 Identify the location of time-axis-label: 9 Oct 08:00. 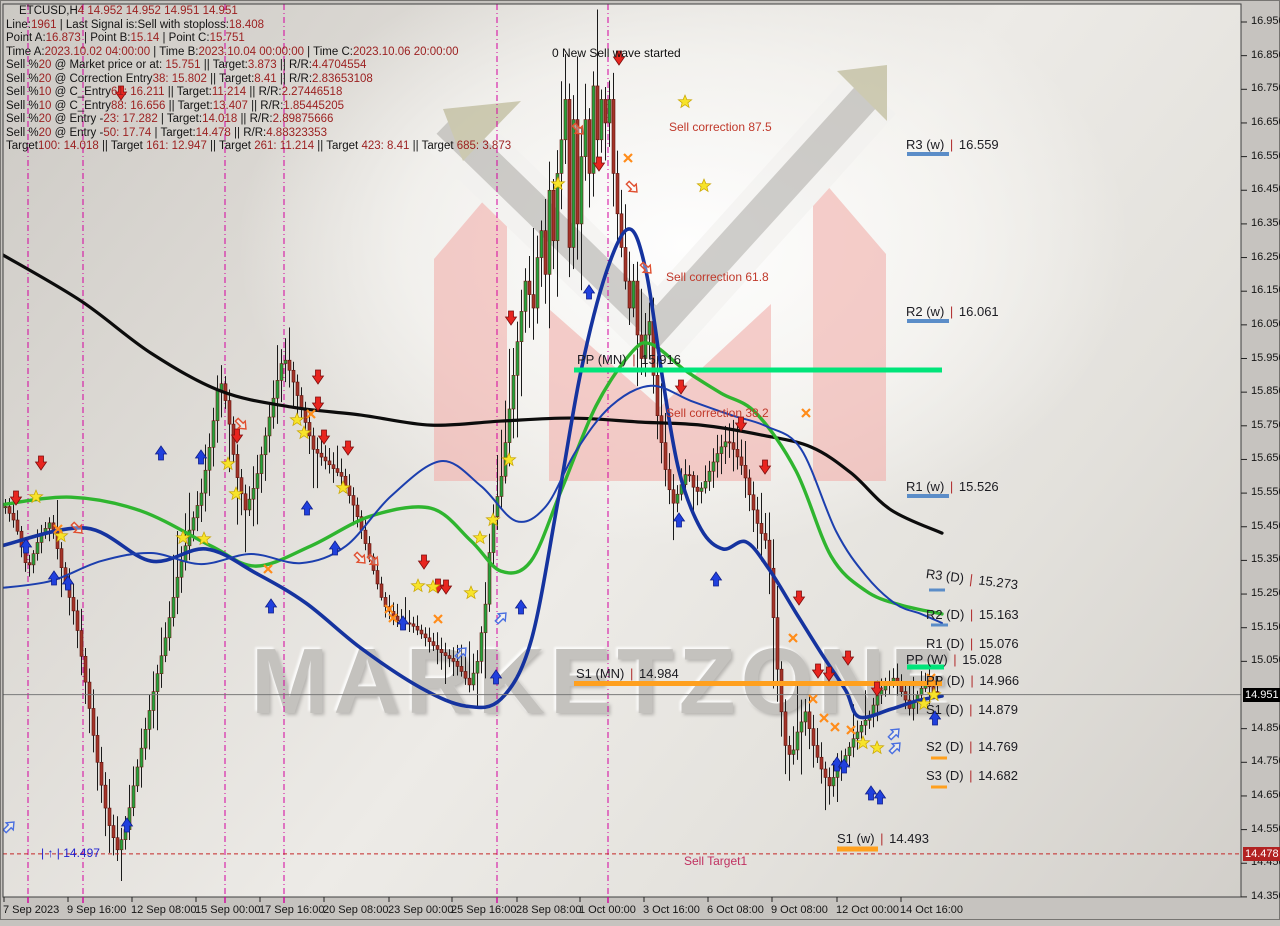
(799, 910).